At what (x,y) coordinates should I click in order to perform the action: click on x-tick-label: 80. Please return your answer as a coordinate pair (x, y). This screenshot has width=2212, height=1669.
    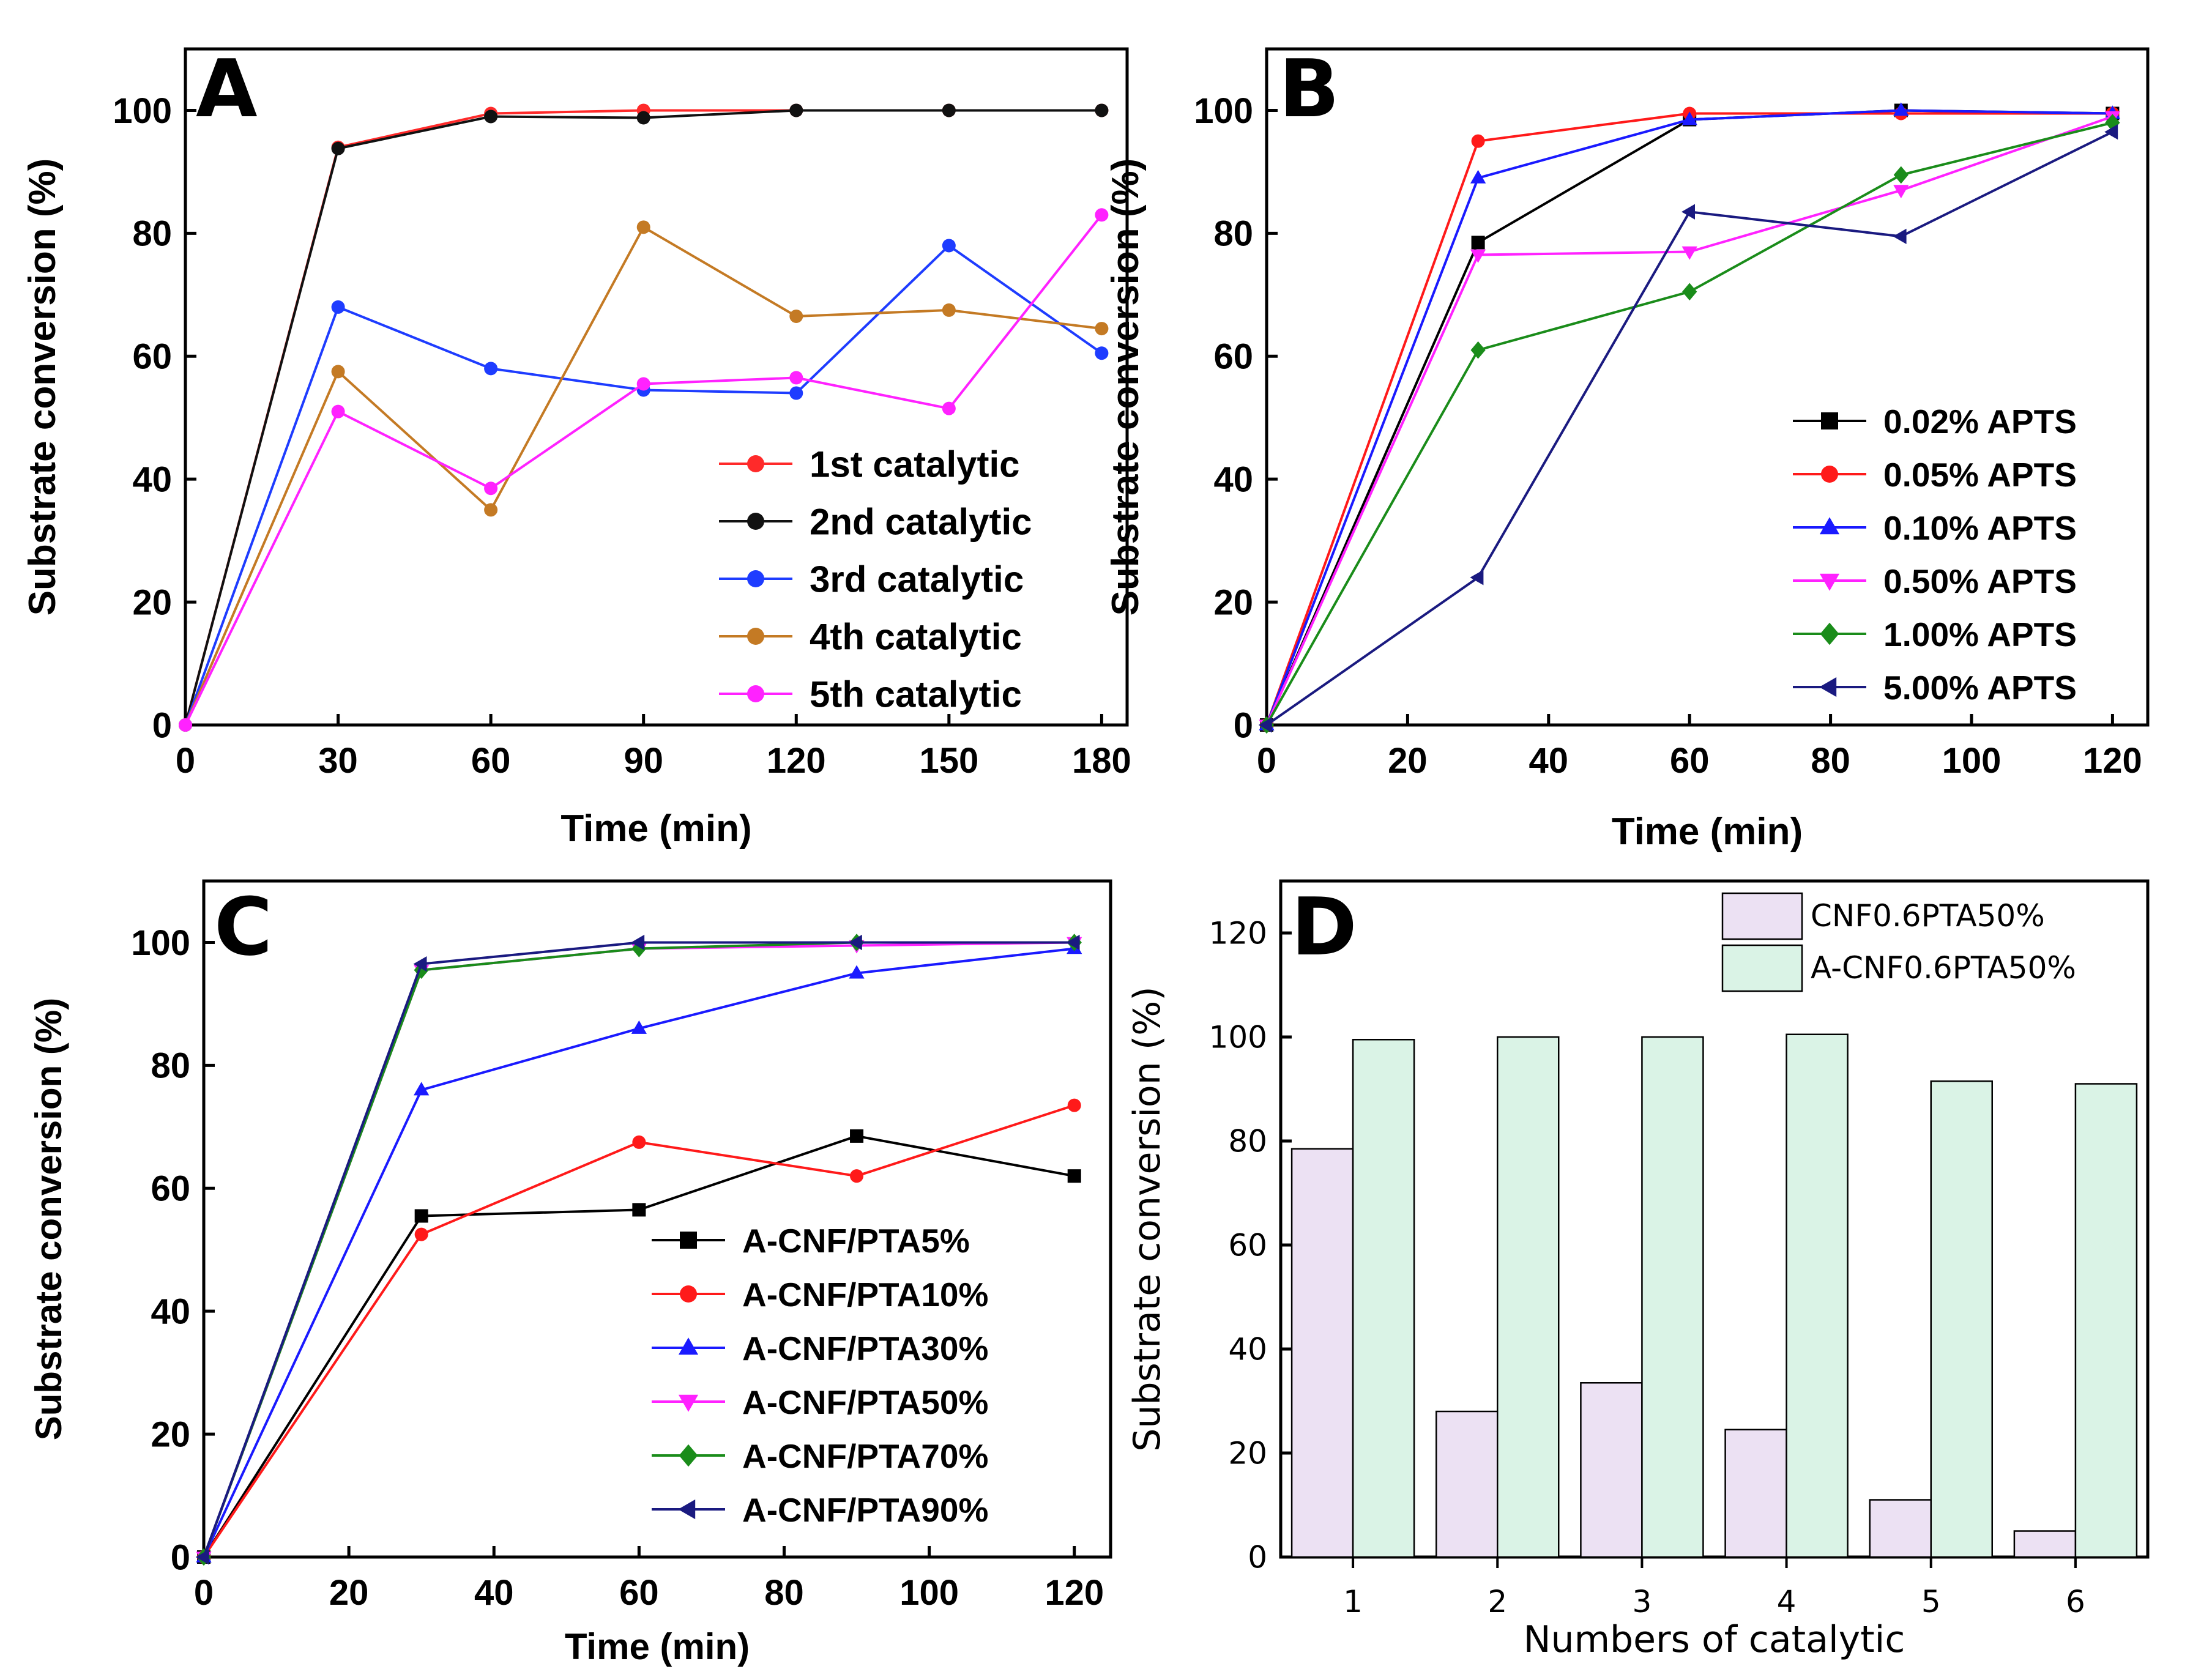
    Looking at the image, I should click on (784, 1593).